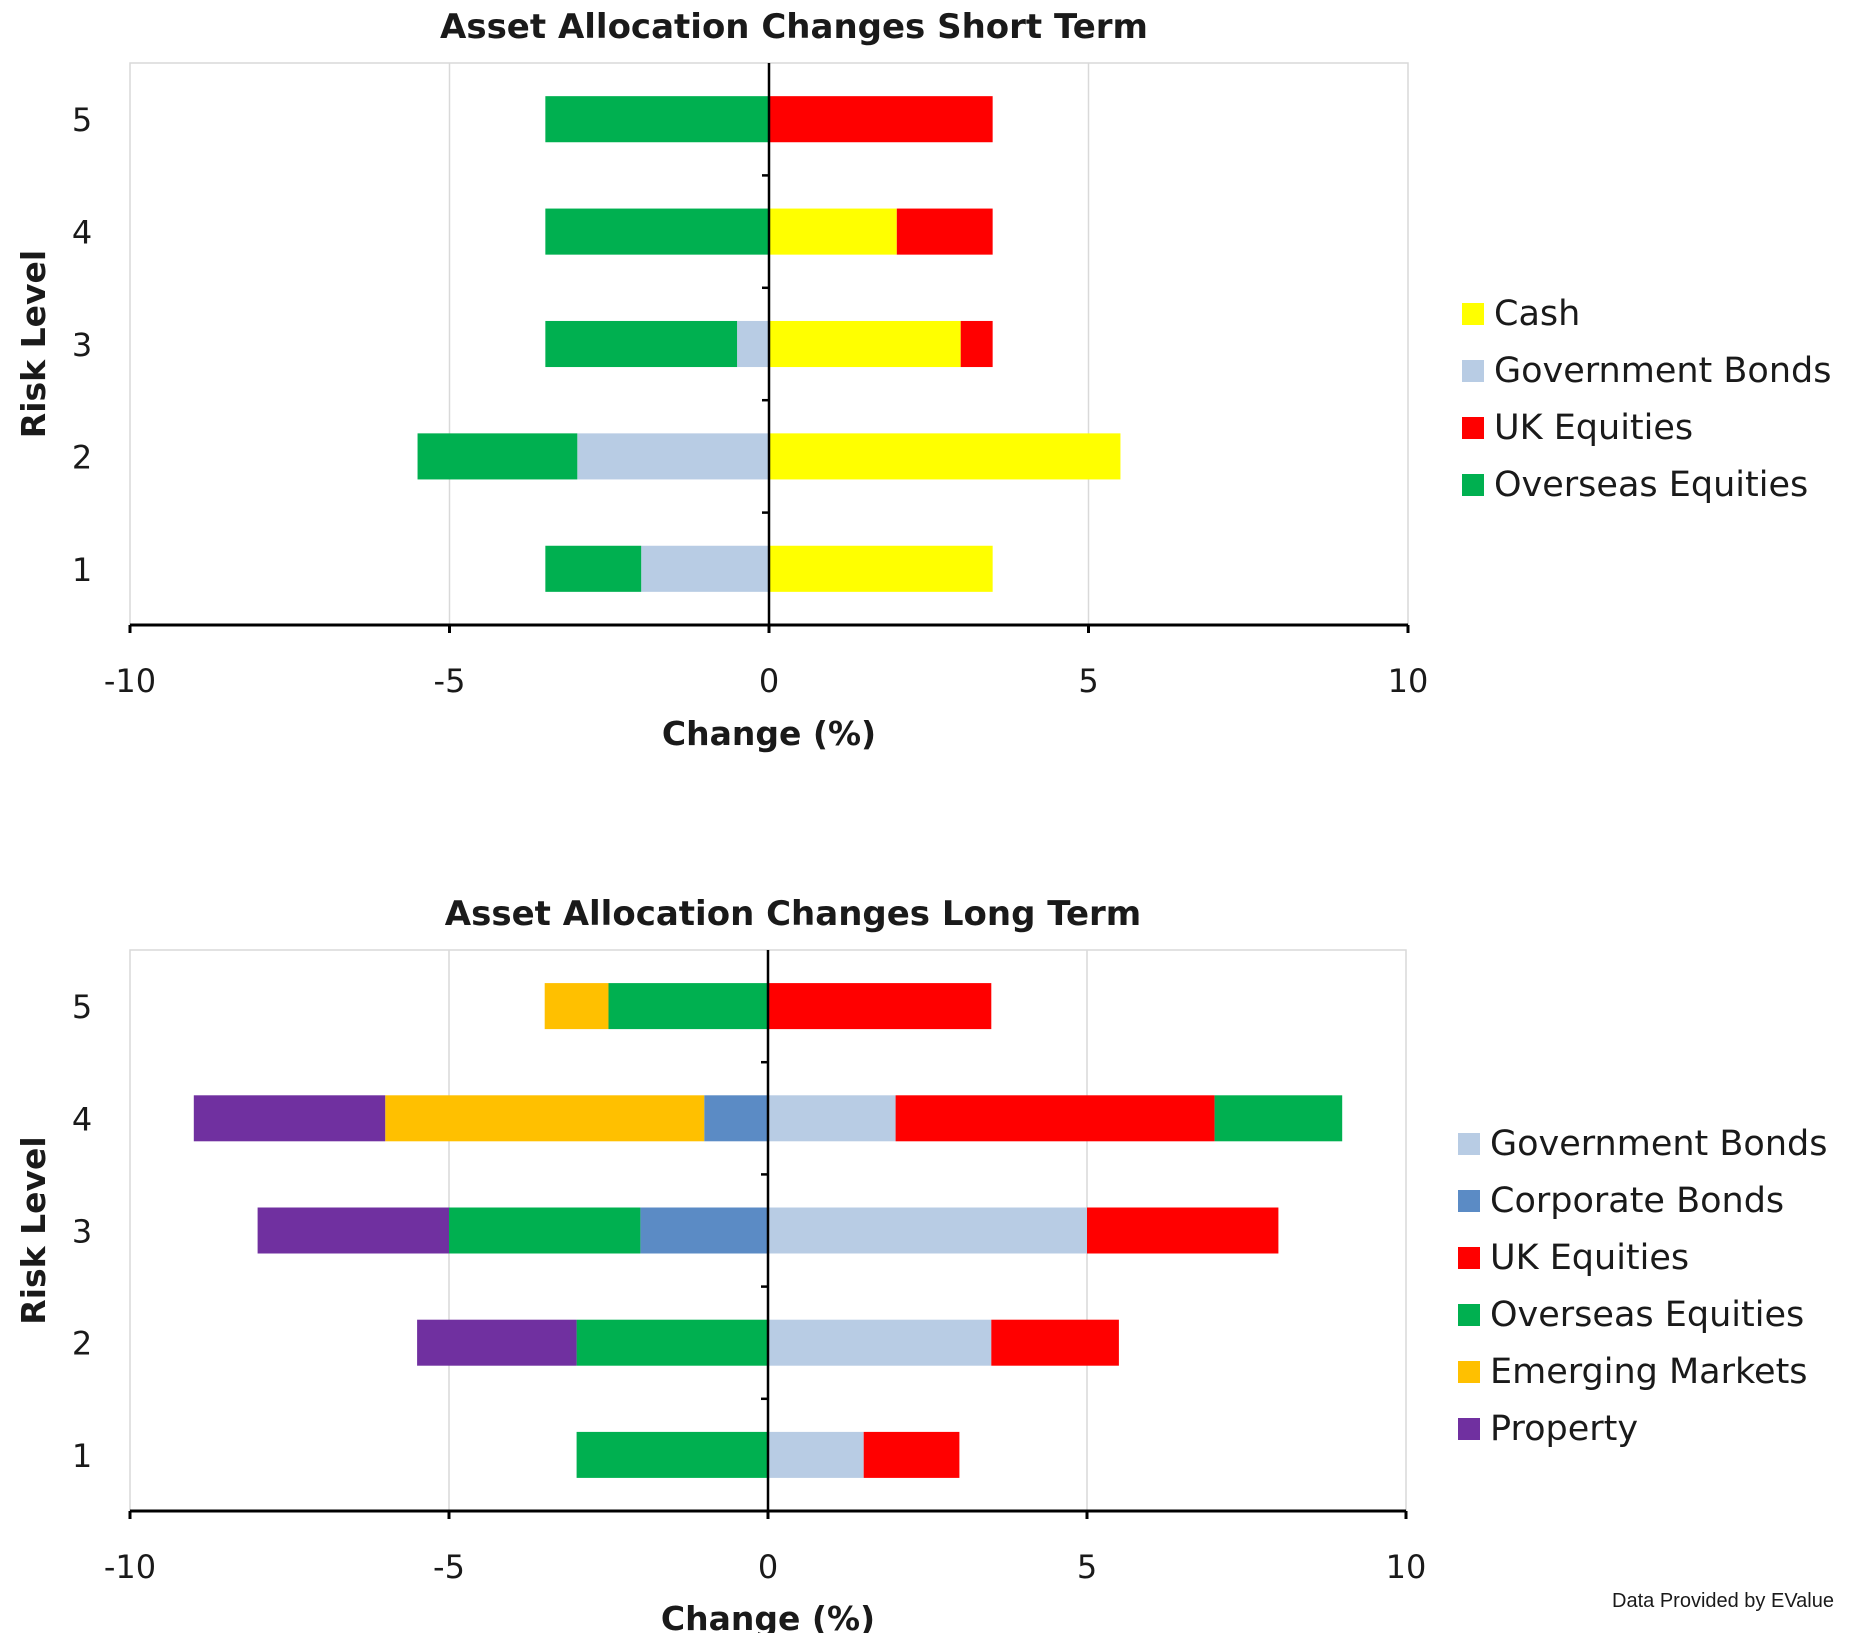  Describe the element at coordinates (794, 27) in the screenshot. I see `chart-title: Asset Allocation Changes Short Term` at that location.